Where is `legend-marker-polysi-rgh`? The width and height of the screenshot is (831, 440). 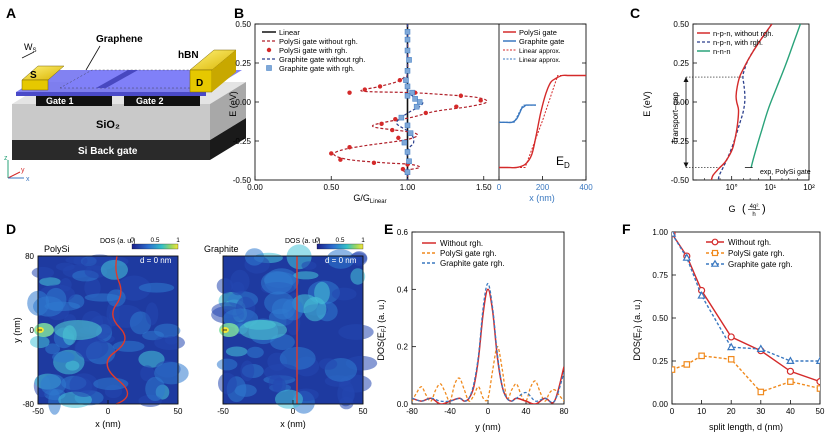 legend-marker-polysi-rgh is located at coordinates (269, 50).